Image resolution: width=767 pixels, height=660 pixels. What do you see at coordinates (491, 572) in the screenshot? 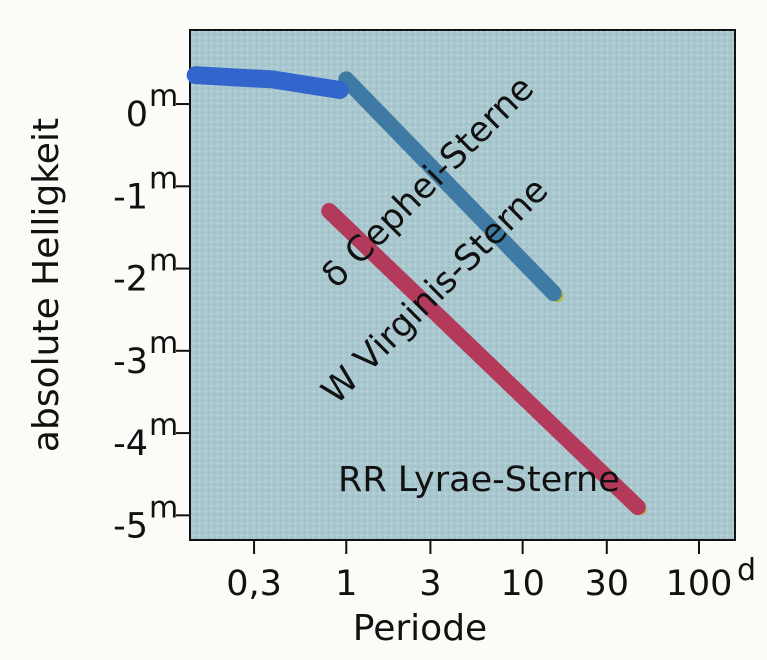
I see `x-axis: 0,3 1 3 10 30 100 d` at bounding box center [491, 572].